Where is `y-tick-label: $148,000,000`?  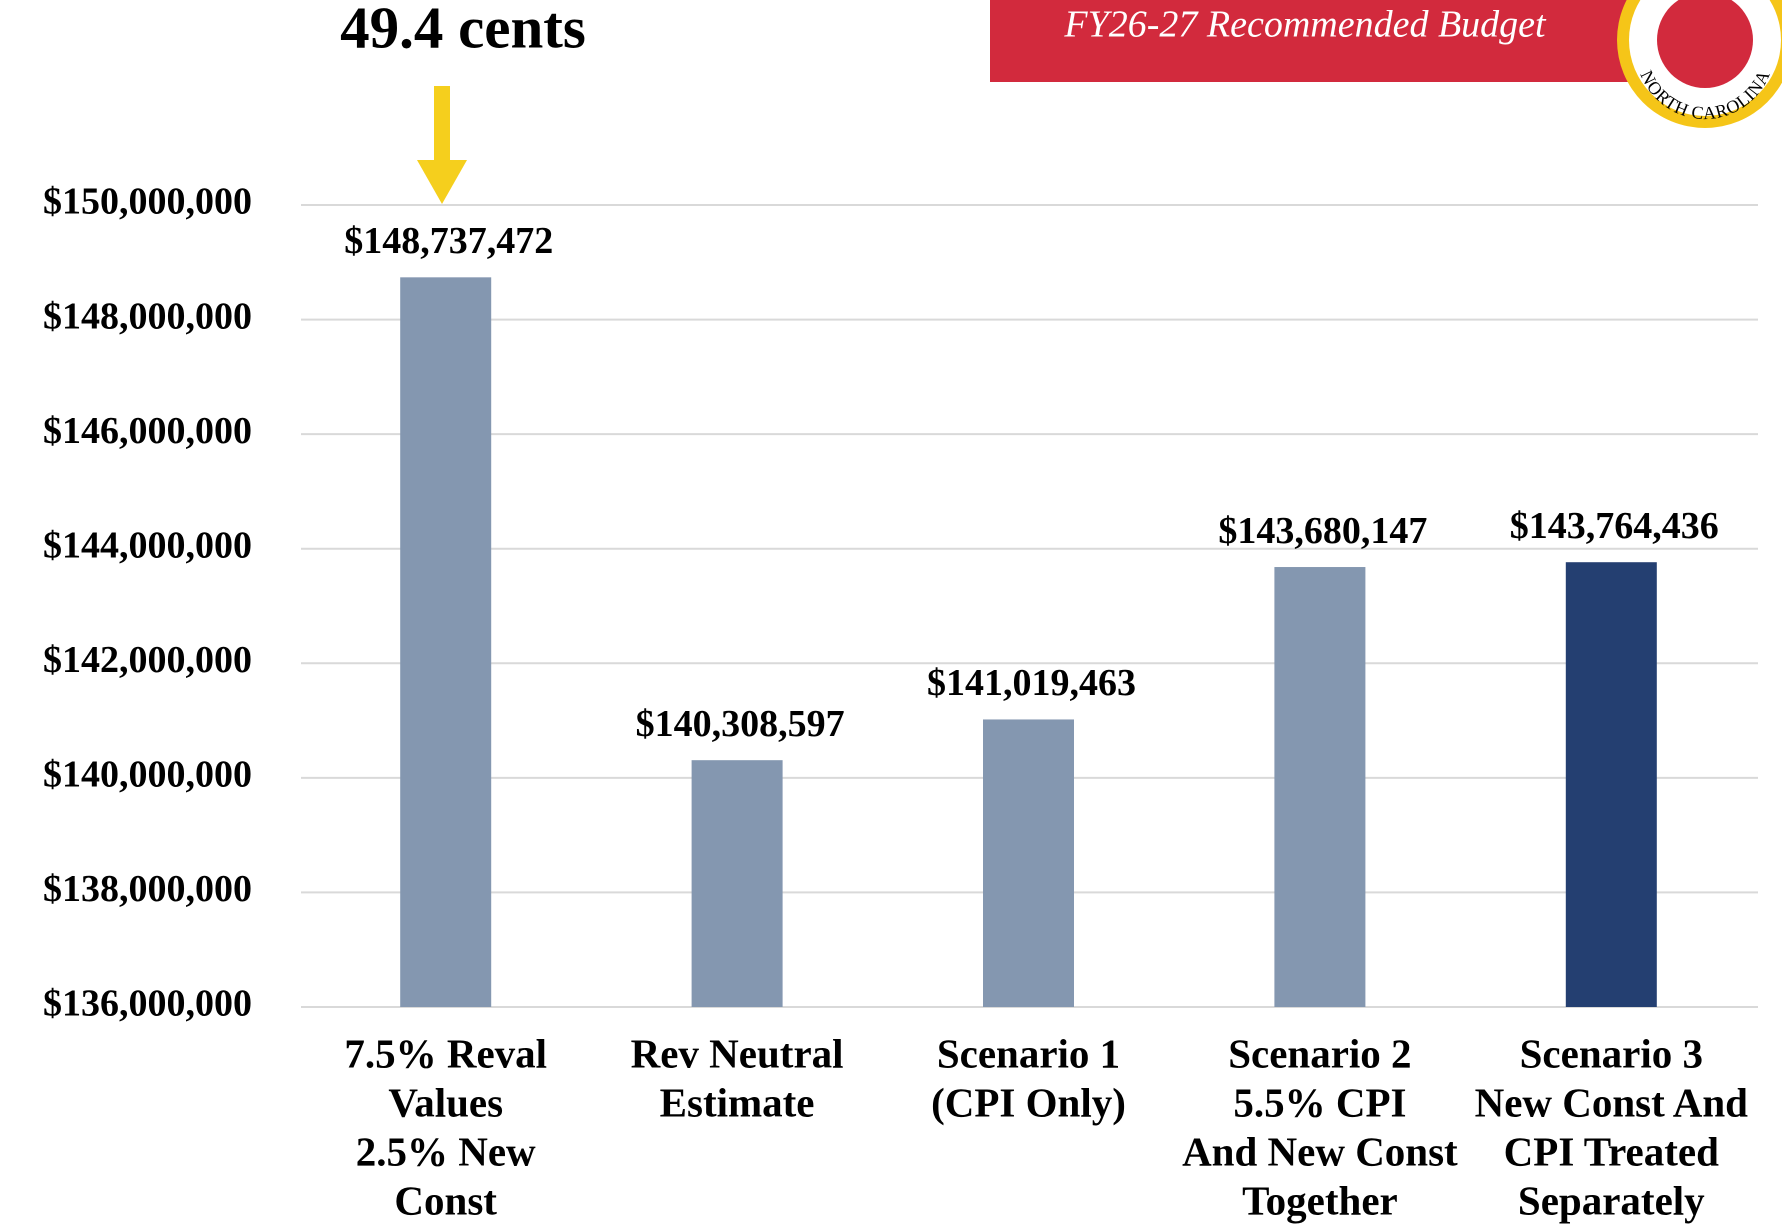 y-tick-label: $148,000,000 is located at coordinates (147, 316).